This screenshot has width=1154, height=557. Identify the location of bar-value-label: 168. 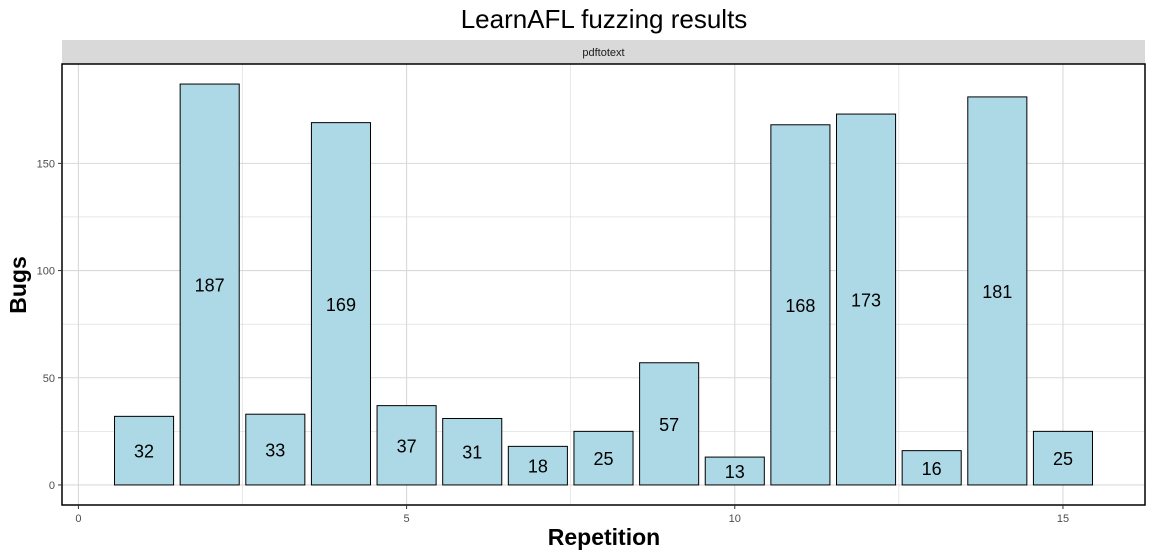
(800, 306).